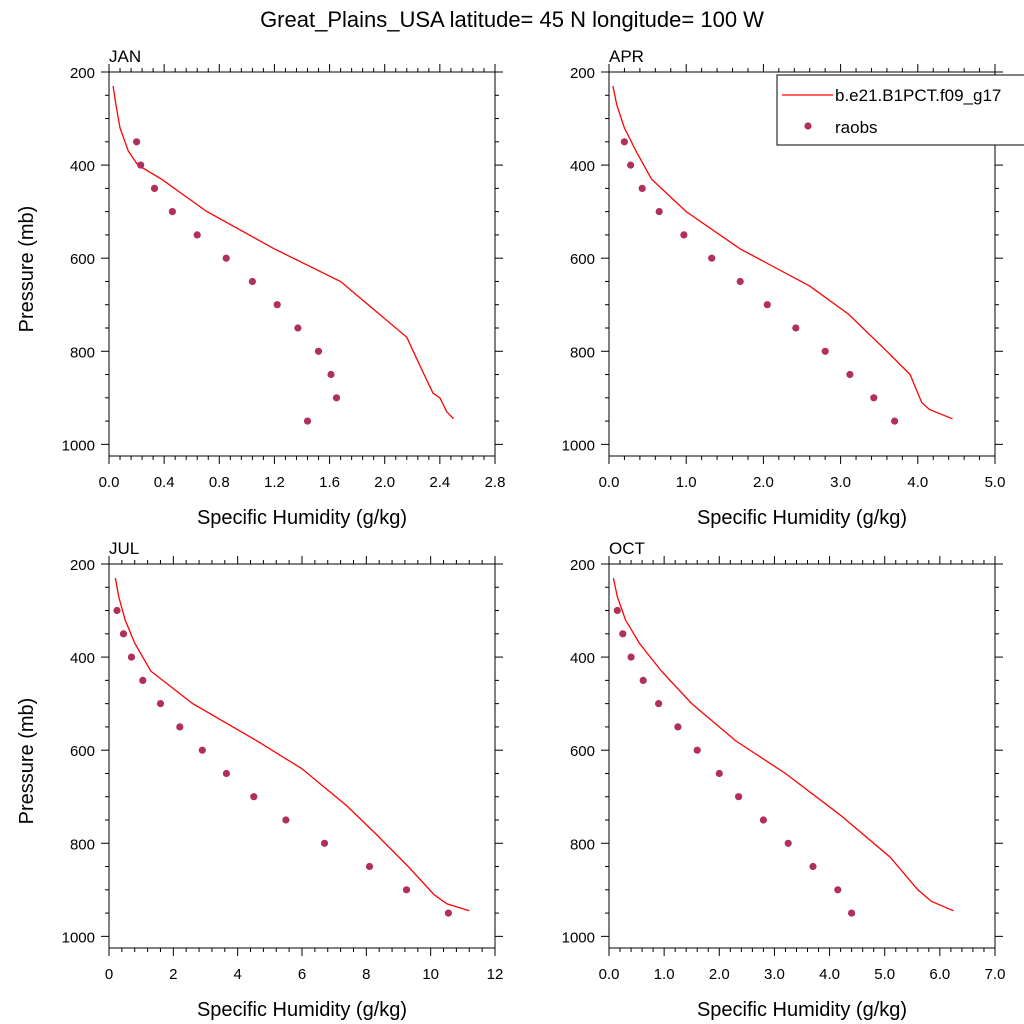 Image resolution: width=1024 pixels, height=1024 pixels. I want to click on x-tick-label: 1.6, so click(329, 482).